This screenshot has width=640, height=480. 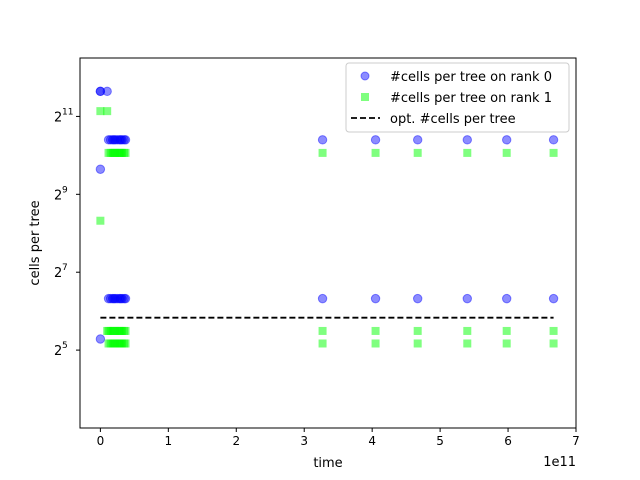 What do you see at coordinates (440, 441) in the screenshot?
I see `x-tick-label: 5` at bounding box center [440, 441].